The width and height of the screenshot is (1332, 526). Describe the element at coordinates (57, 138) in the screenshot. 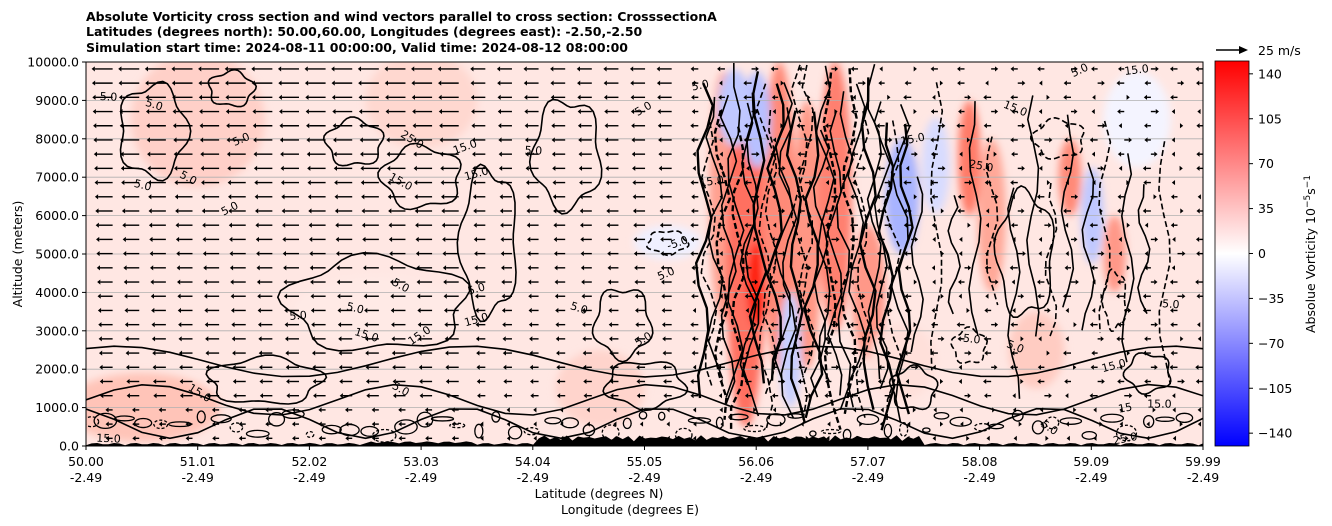

I see `y-tick-label: 8000.0` at that location.